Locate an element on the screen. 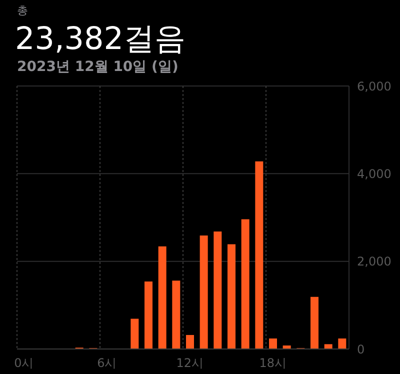 The width and height of the screenshot is (400, 374). chart-subtitle: 2023년 12월 10일 (일) is located at coordinates (97, 67).